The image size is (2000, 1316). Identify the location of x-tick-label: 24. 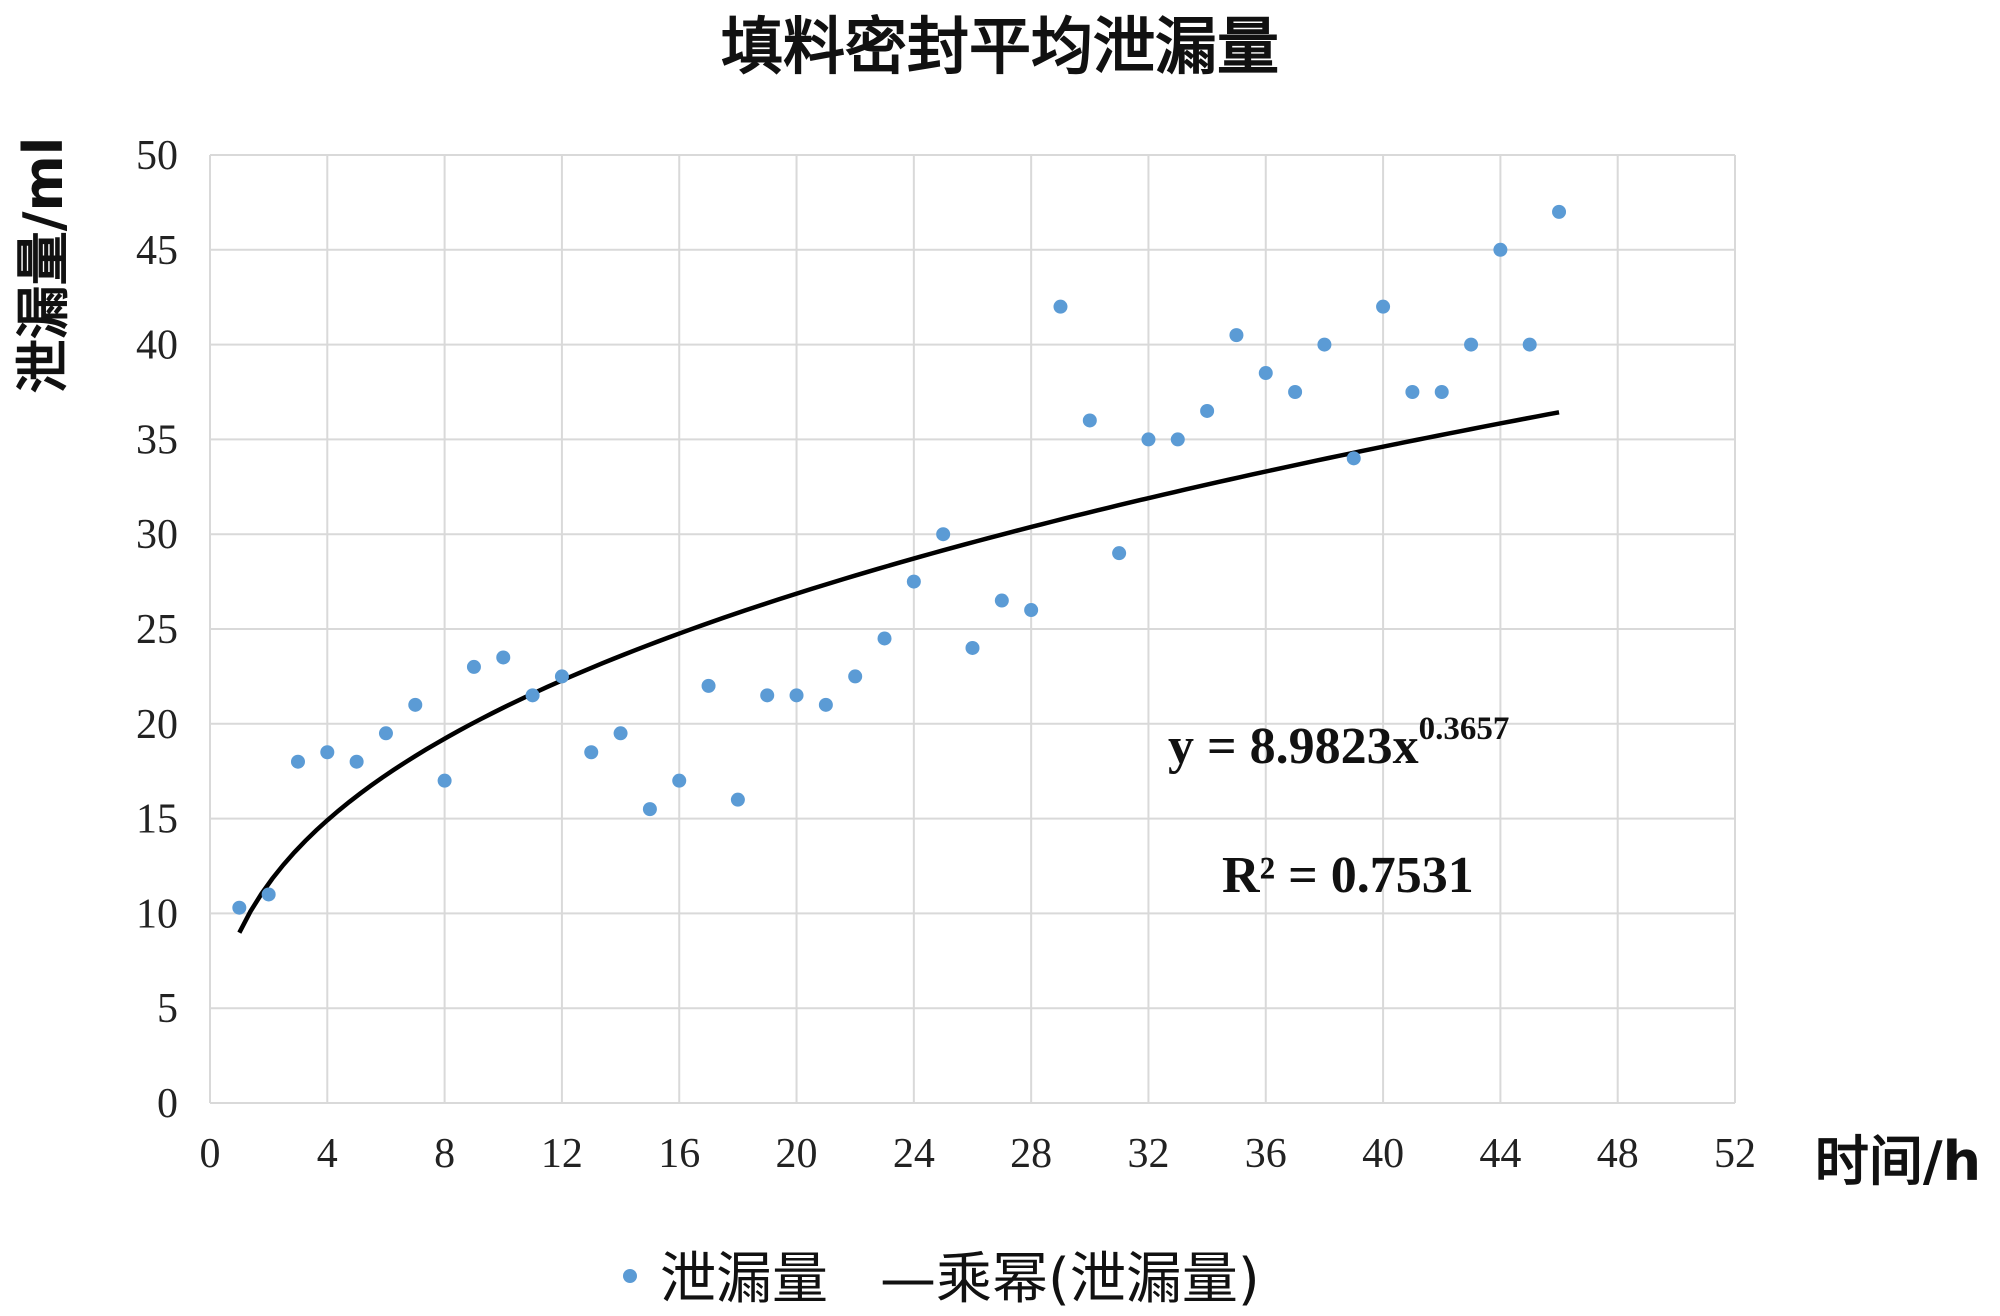
(914, 1154).